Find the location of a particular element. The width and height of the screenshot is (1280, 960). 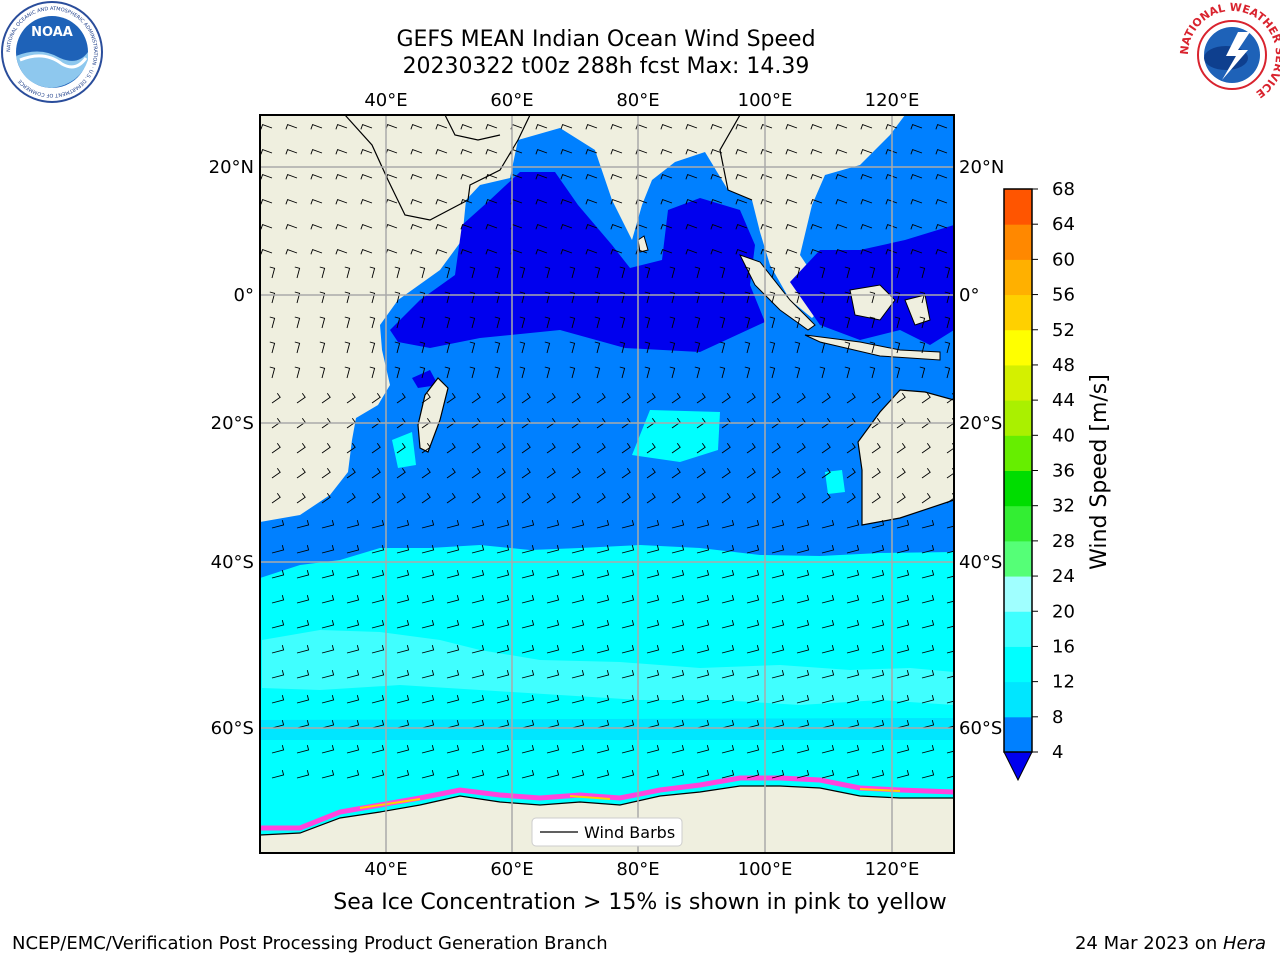

wind-patch-small is located at coordinates (835, 482).